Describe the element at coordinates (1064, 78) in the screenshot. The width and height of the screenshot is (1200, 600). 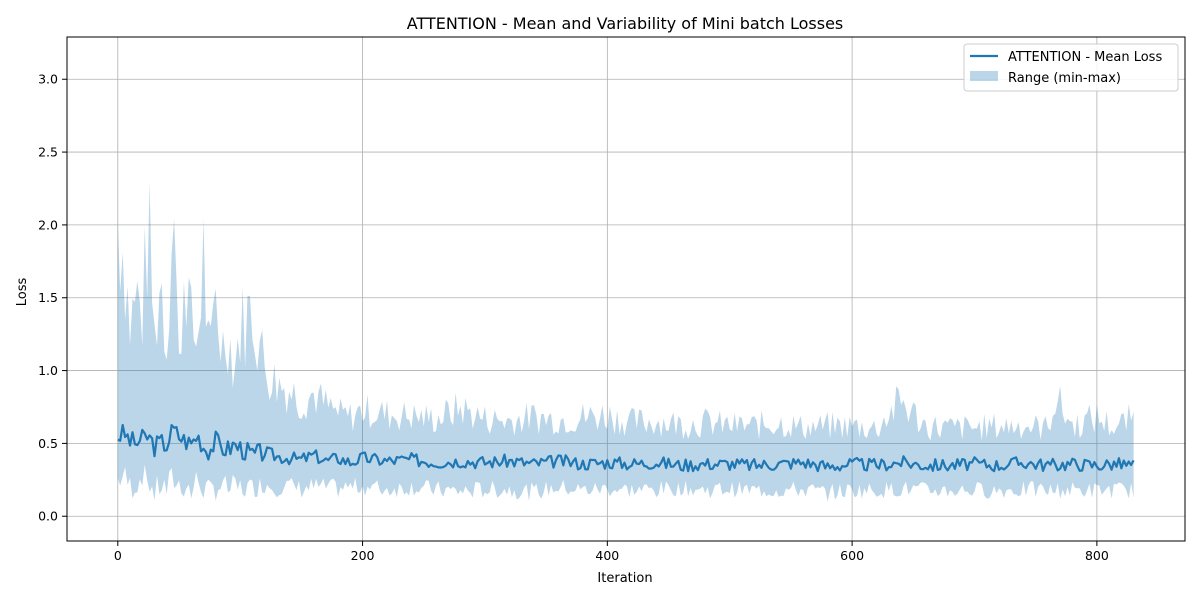
I see `legend-range-label: Range (min-max)` at that location.